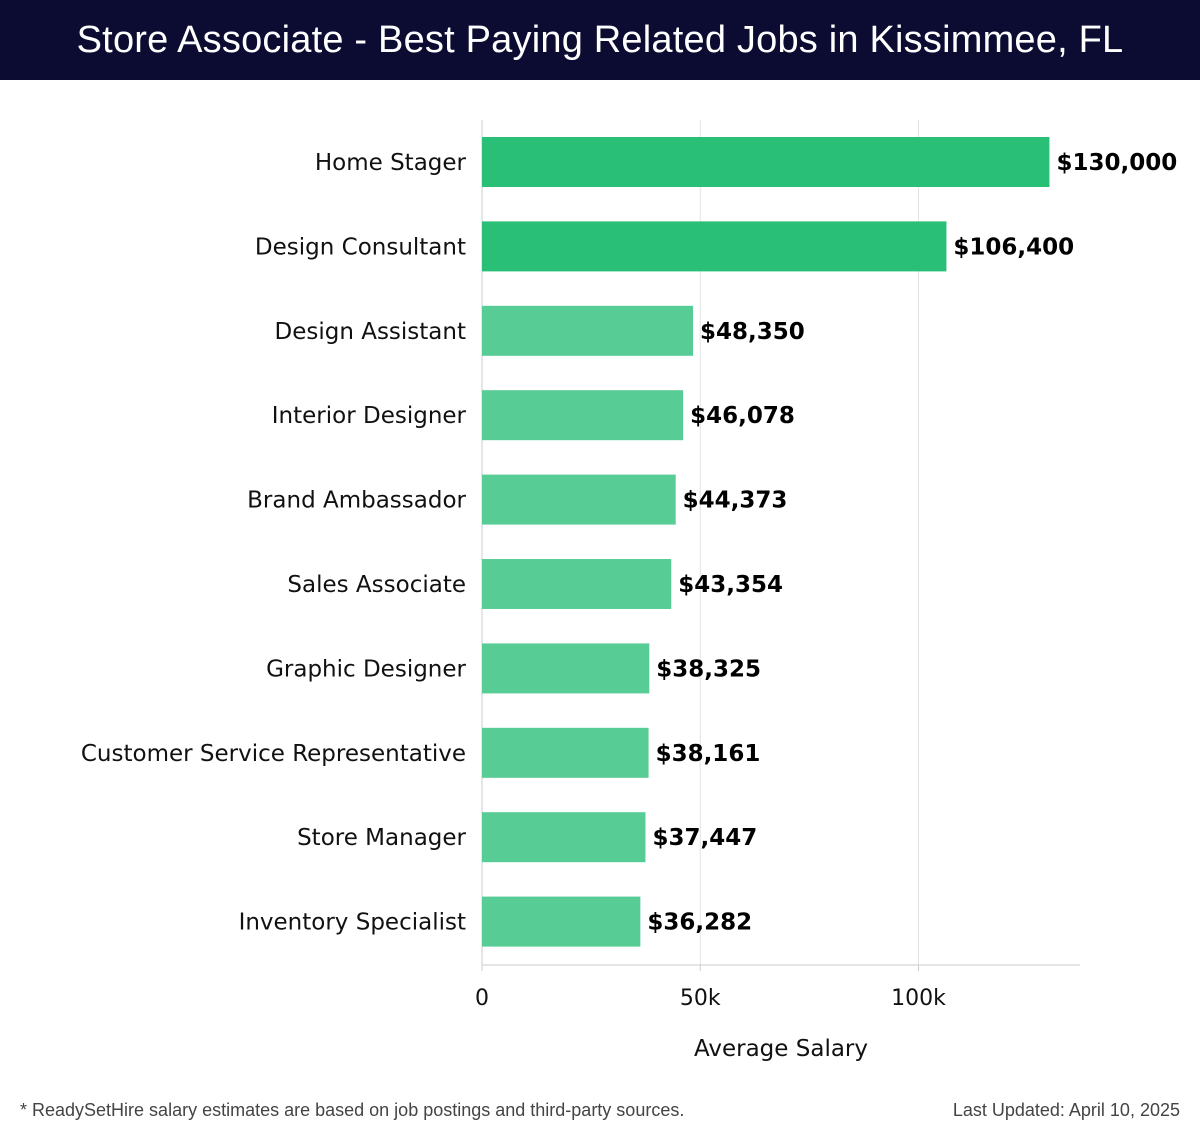 The width and height of the screenshot is (1200, 1140). What do you see at coordinates (699, 923) in the screenshot?
I see `data-label: $36,282` at bounding box center [699, 923].